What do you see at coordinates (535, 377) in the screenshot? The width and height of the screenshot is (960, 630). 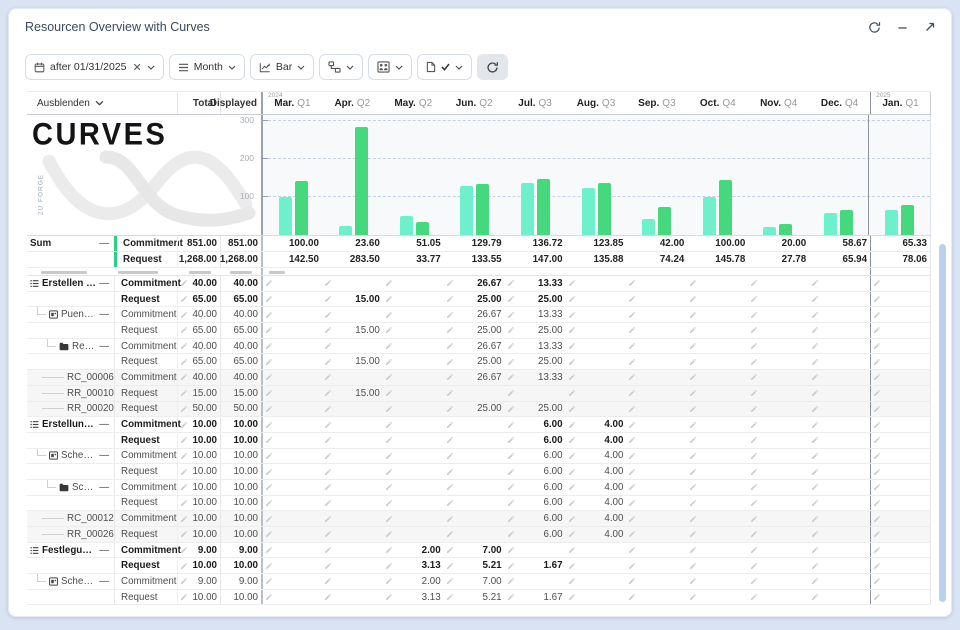 I see `month-value-cell: 13.33` at bounding box center [535, 377].